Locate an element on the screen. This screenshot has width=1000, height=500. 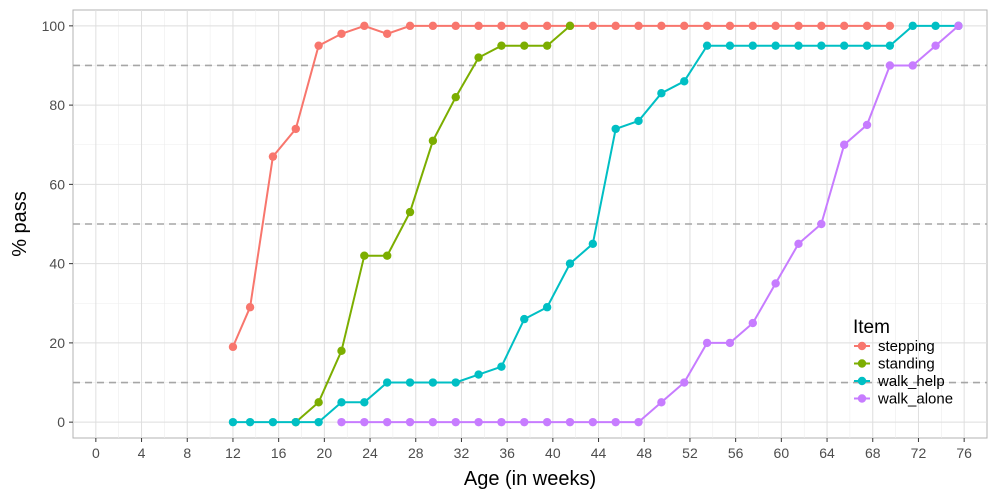
y-tick-label: 40 is located at coordinates (57, 264).